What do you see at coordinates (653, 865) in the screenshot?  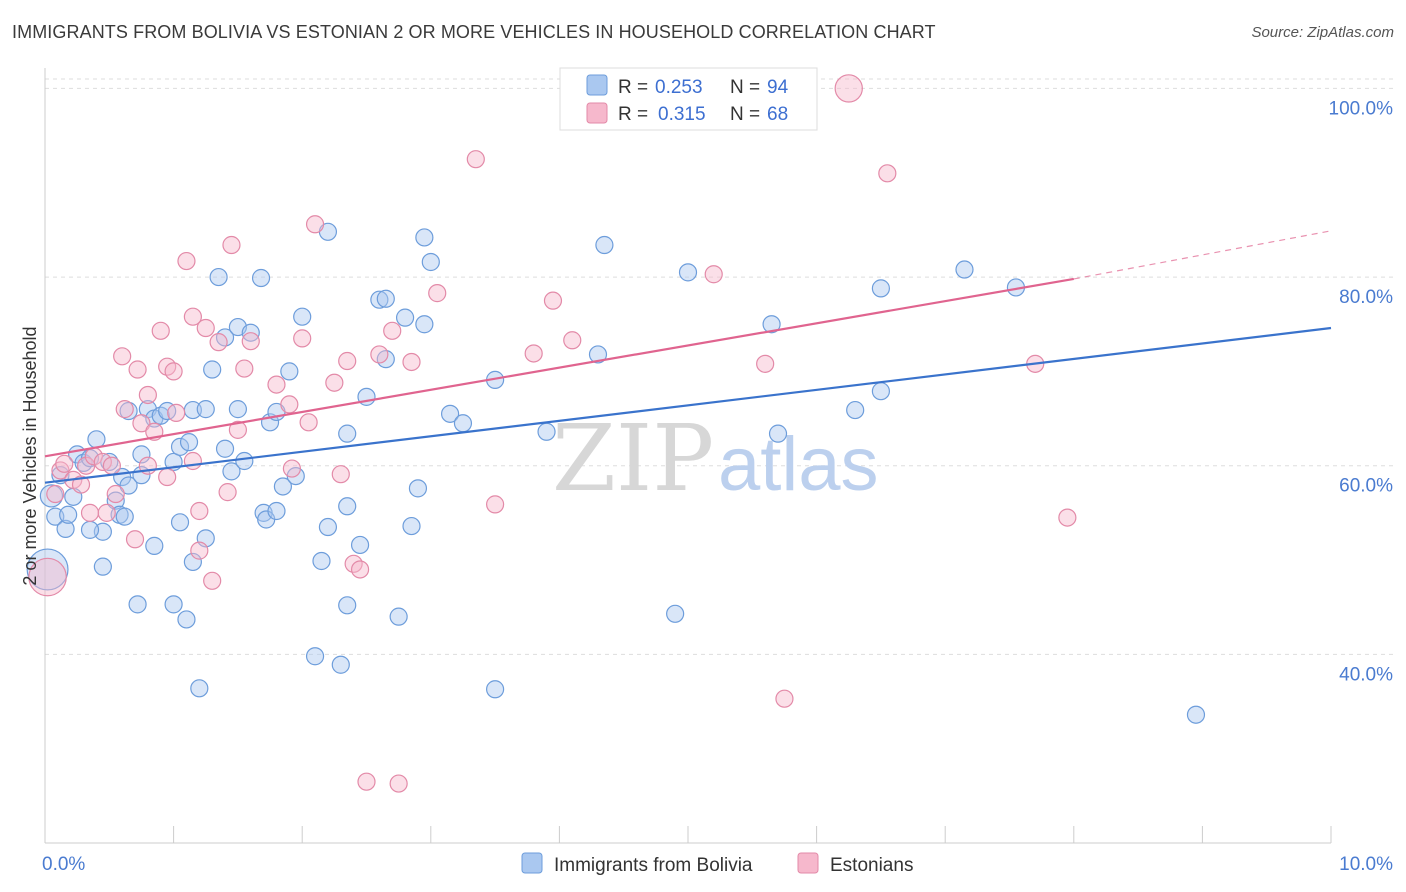 I see `legend-bottom-label-bolivia: Immigrants from Bolivia` at bounding box center [653, 865].